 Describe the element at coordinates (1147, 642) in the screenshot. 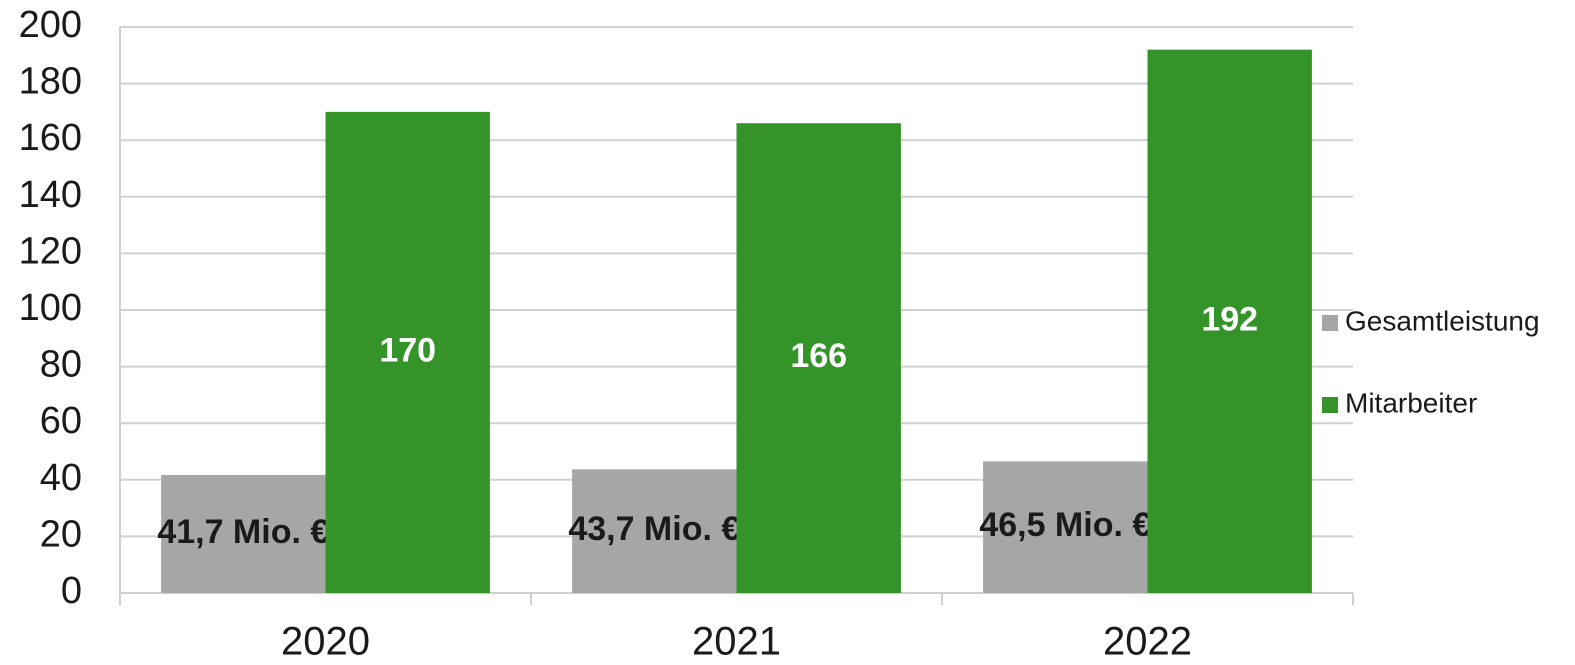

I see `x-tick-label: 2022` at that location.